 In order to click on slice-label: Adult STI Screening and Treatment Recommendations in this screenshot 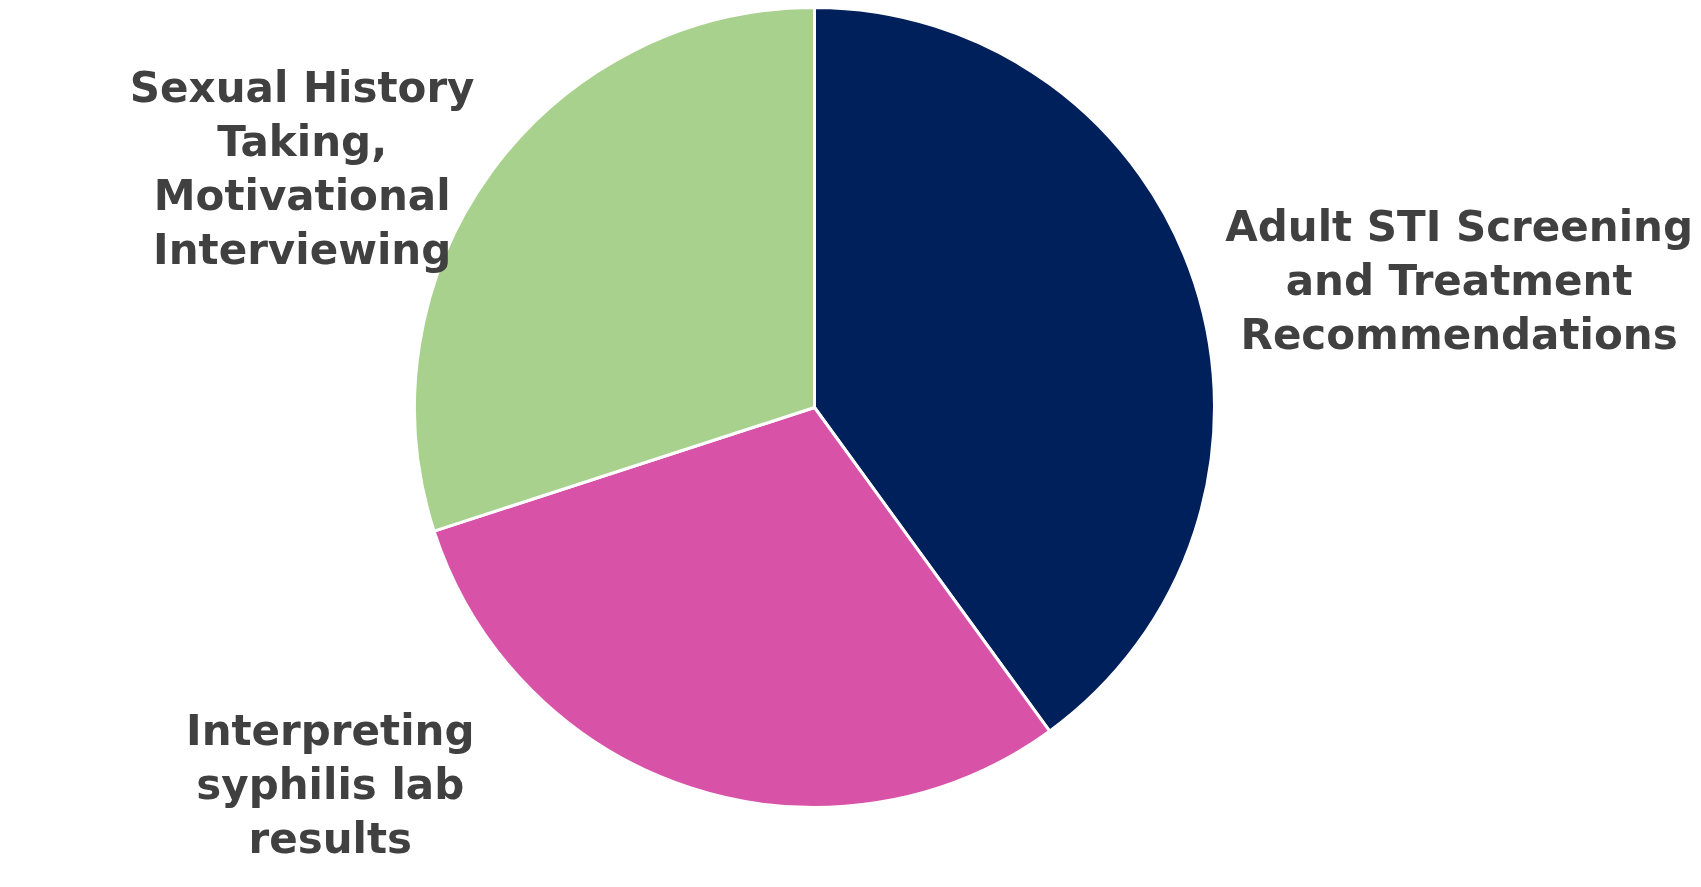, I will do `click(1459, 280)`.